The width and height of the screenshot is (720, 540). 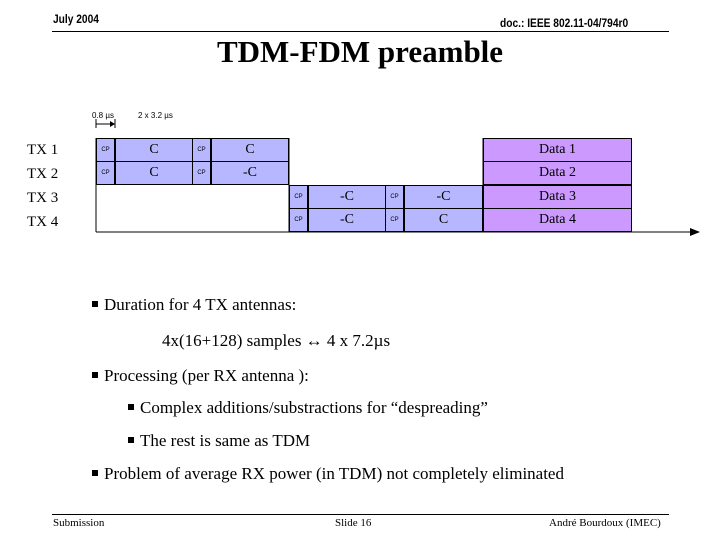 I want to click on bullet-duration: Duration for 4 TX antennas:, so click(x=194, y=305).